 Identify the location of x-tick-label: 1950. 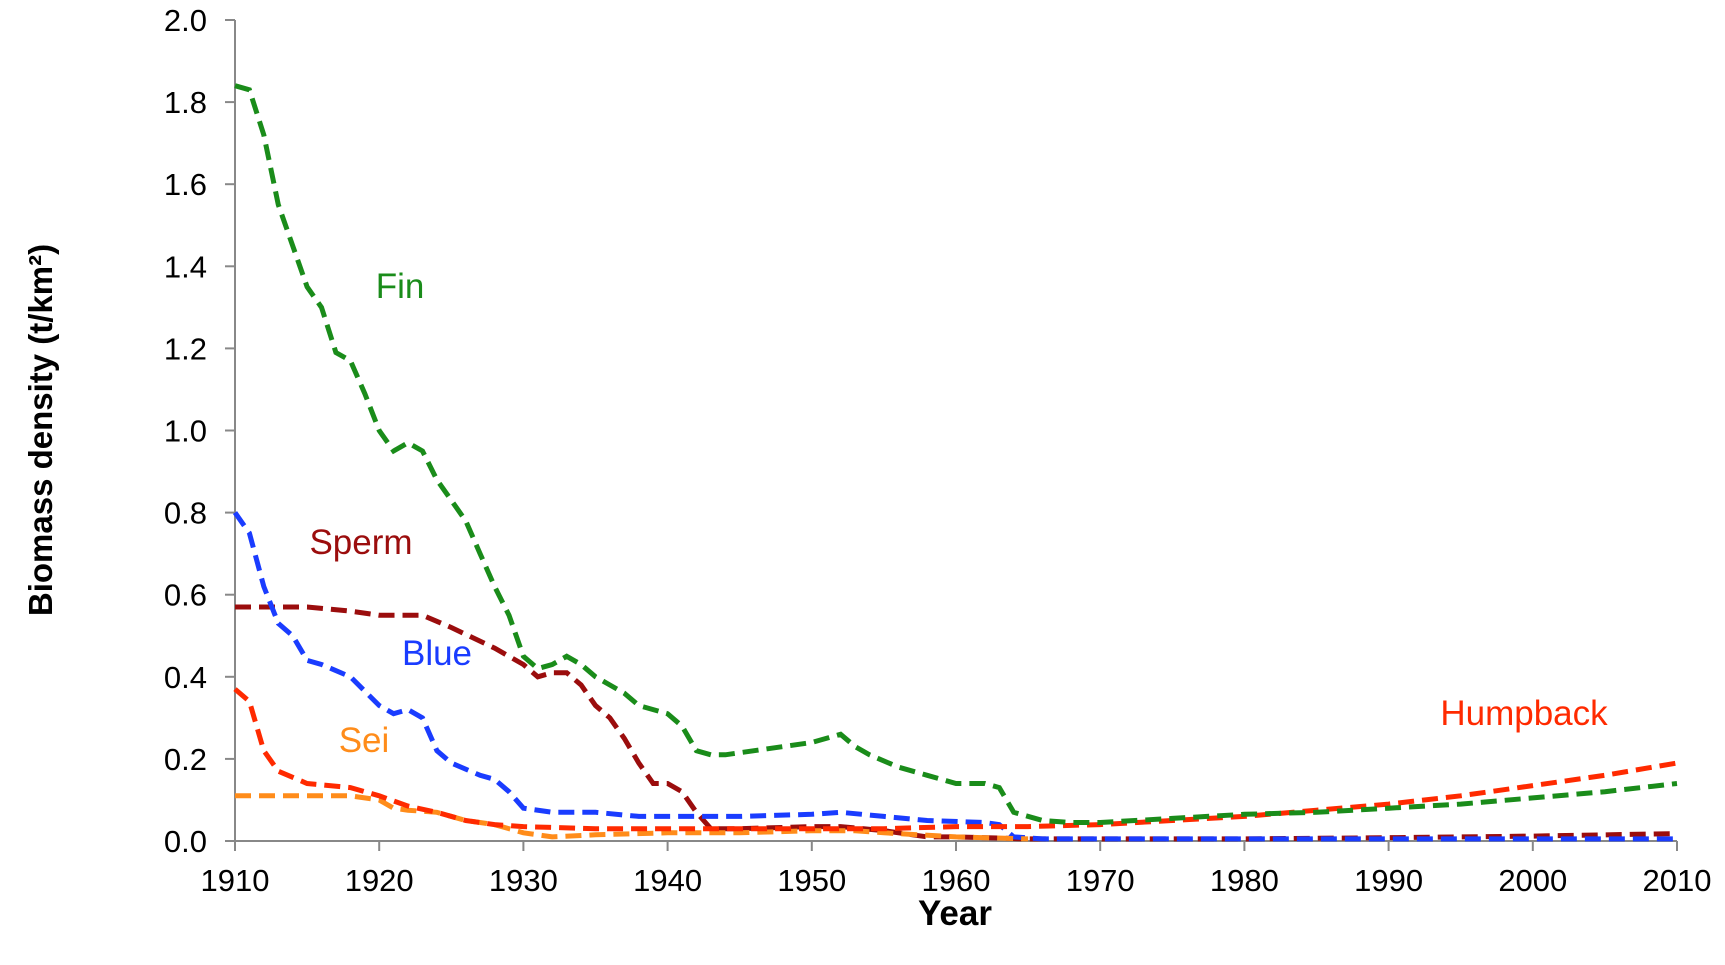
(811, 880).